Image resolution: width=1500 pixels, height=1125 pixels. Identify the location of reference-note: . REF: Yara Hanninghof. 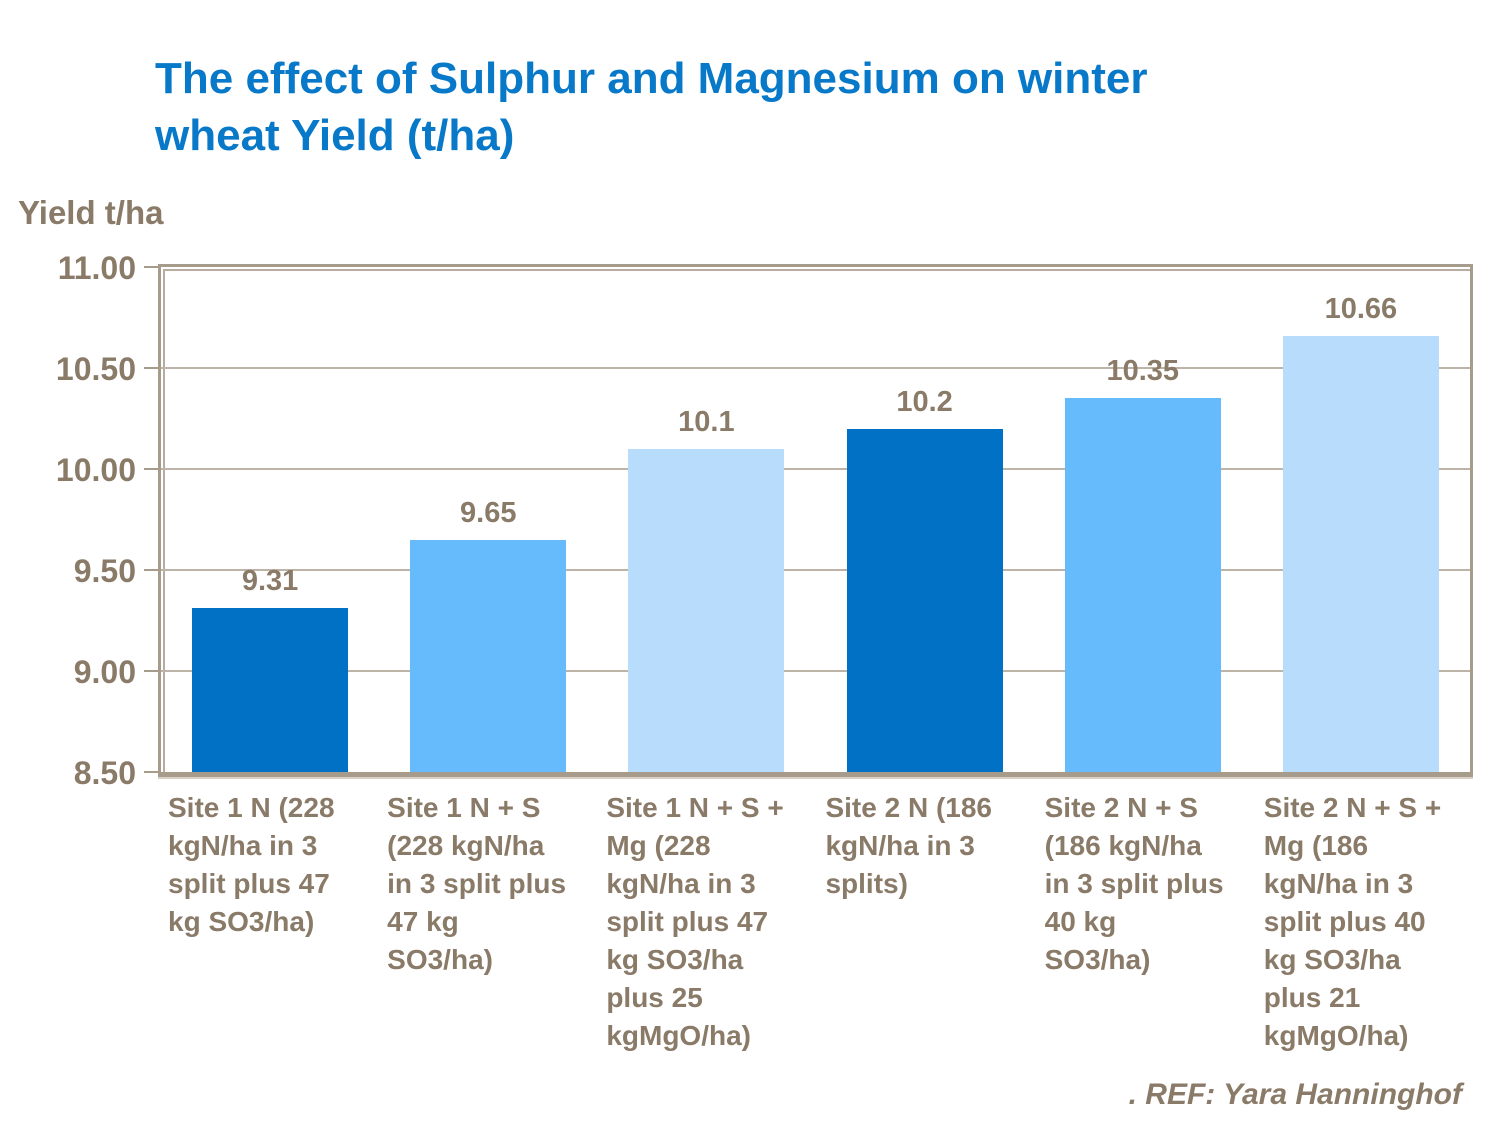
(1295, 1094).